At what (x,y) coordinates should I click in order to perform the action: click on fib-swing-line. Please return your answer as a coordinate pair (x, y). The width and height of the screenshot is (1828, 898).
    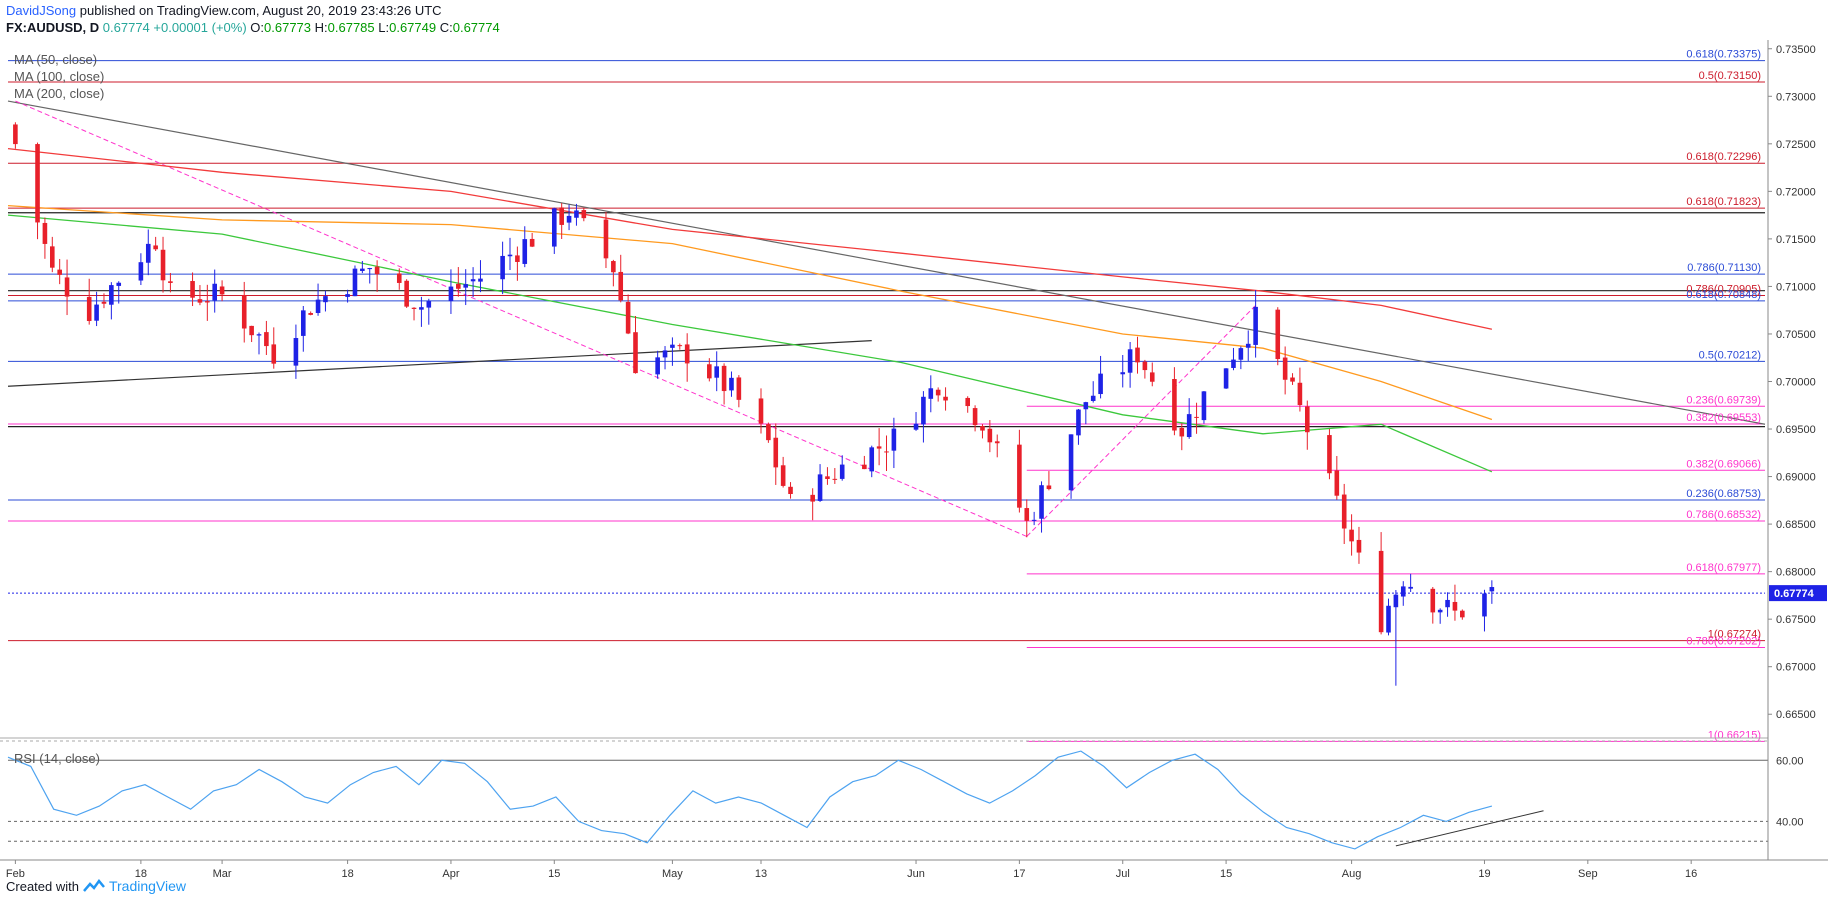
    Looking at the image, I should click on (1141, 421).